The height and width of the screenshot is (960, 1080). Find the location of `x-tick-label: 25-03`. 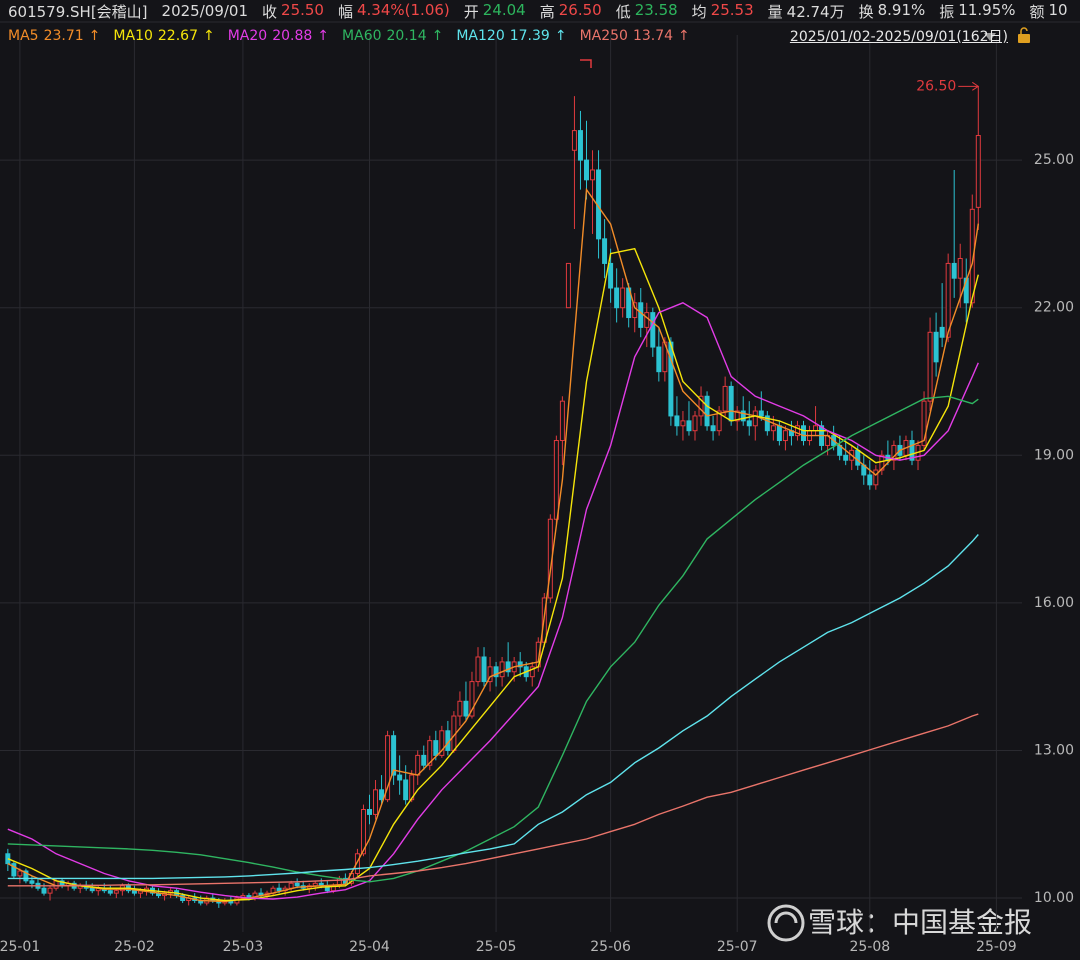

x-tick-label: 25-03 is located at coordinates (243, 947).